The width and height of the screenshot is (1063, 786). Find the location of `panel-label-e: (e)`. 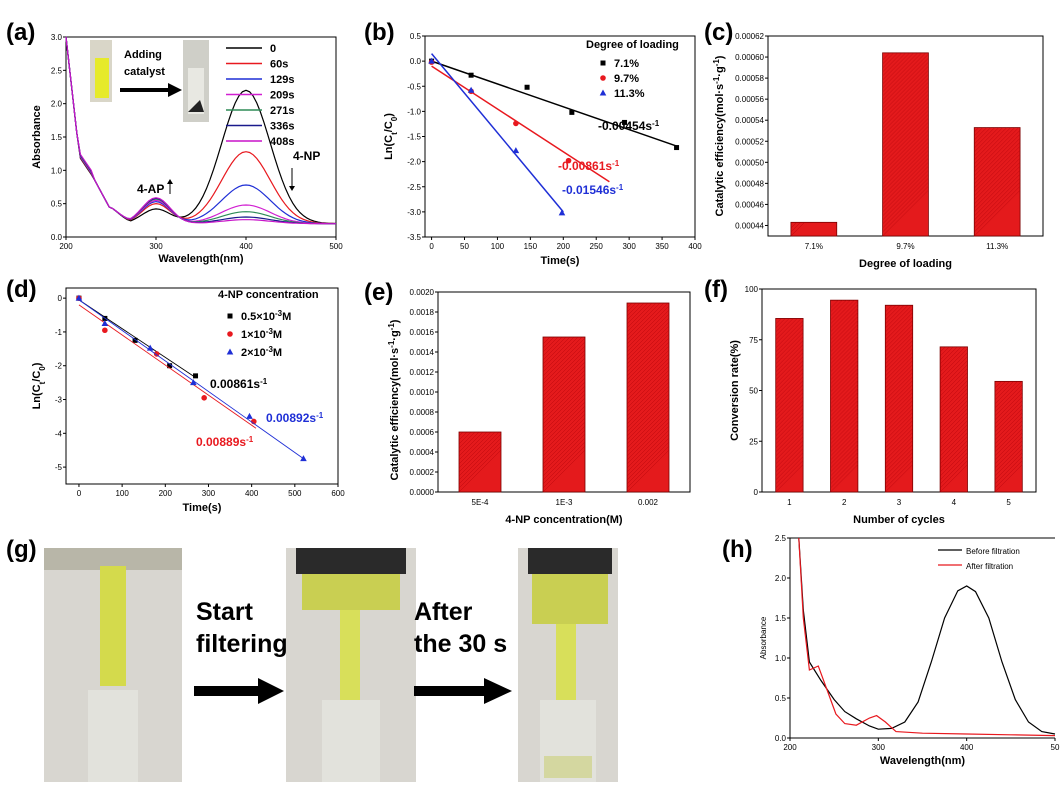

panel-label-e: (e) is located at coordinates (378, 292).